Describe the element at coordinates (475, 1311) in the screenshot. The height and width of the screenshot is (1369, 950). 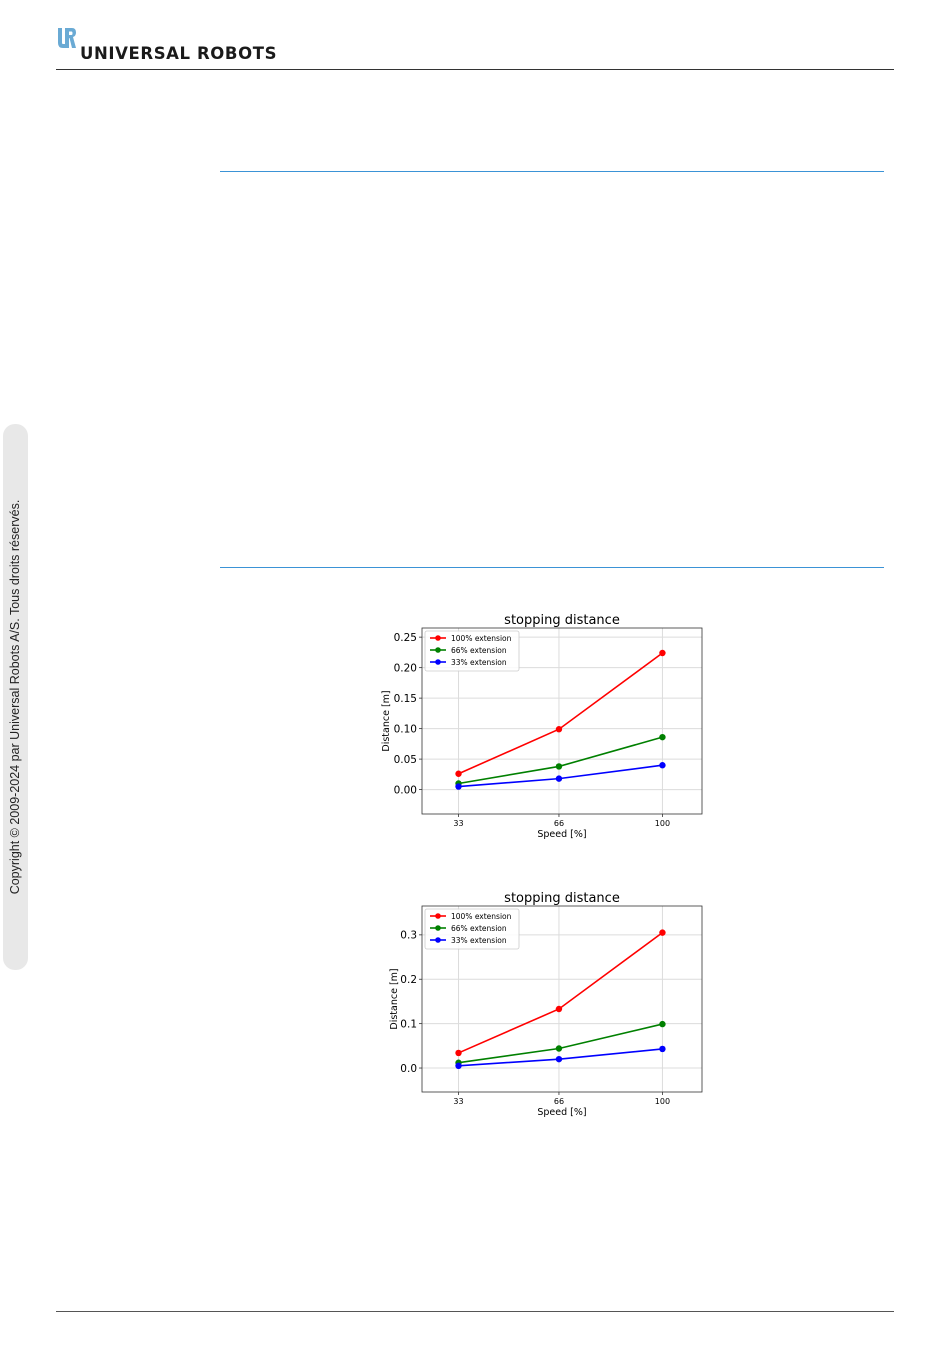
I see `footer-divider` at that location.